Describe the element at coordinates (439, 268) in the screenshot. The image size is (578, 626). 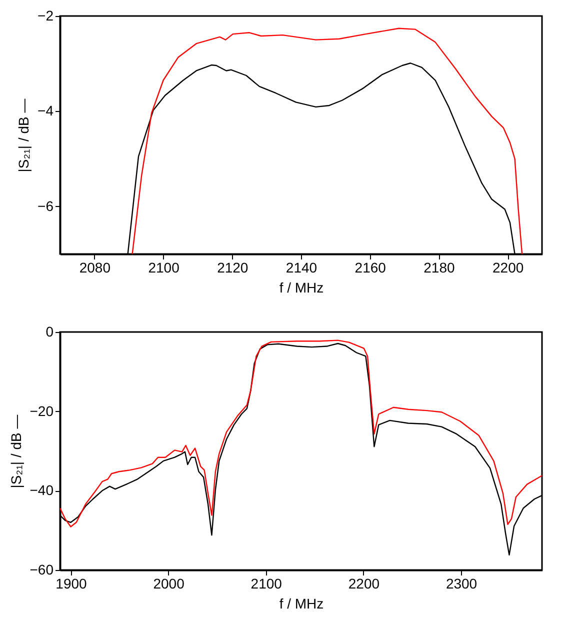
I see `x-tick-label: 2180` at that location.